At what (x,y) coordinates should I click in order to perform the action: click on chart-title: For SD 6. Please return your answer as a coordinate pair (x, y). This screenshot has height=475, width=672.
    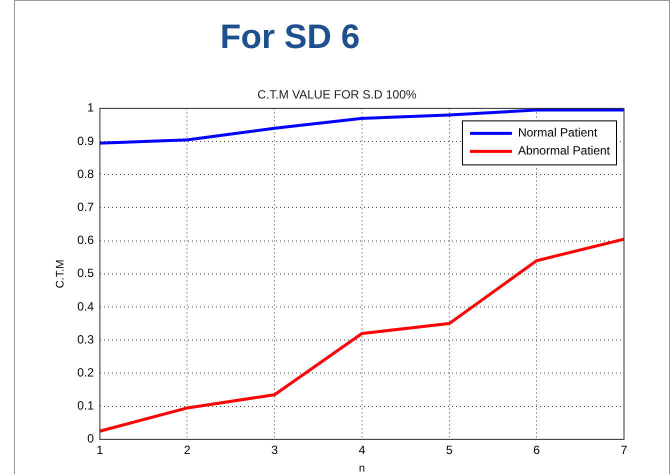
    Looking at the image, I should click on (290, 37).